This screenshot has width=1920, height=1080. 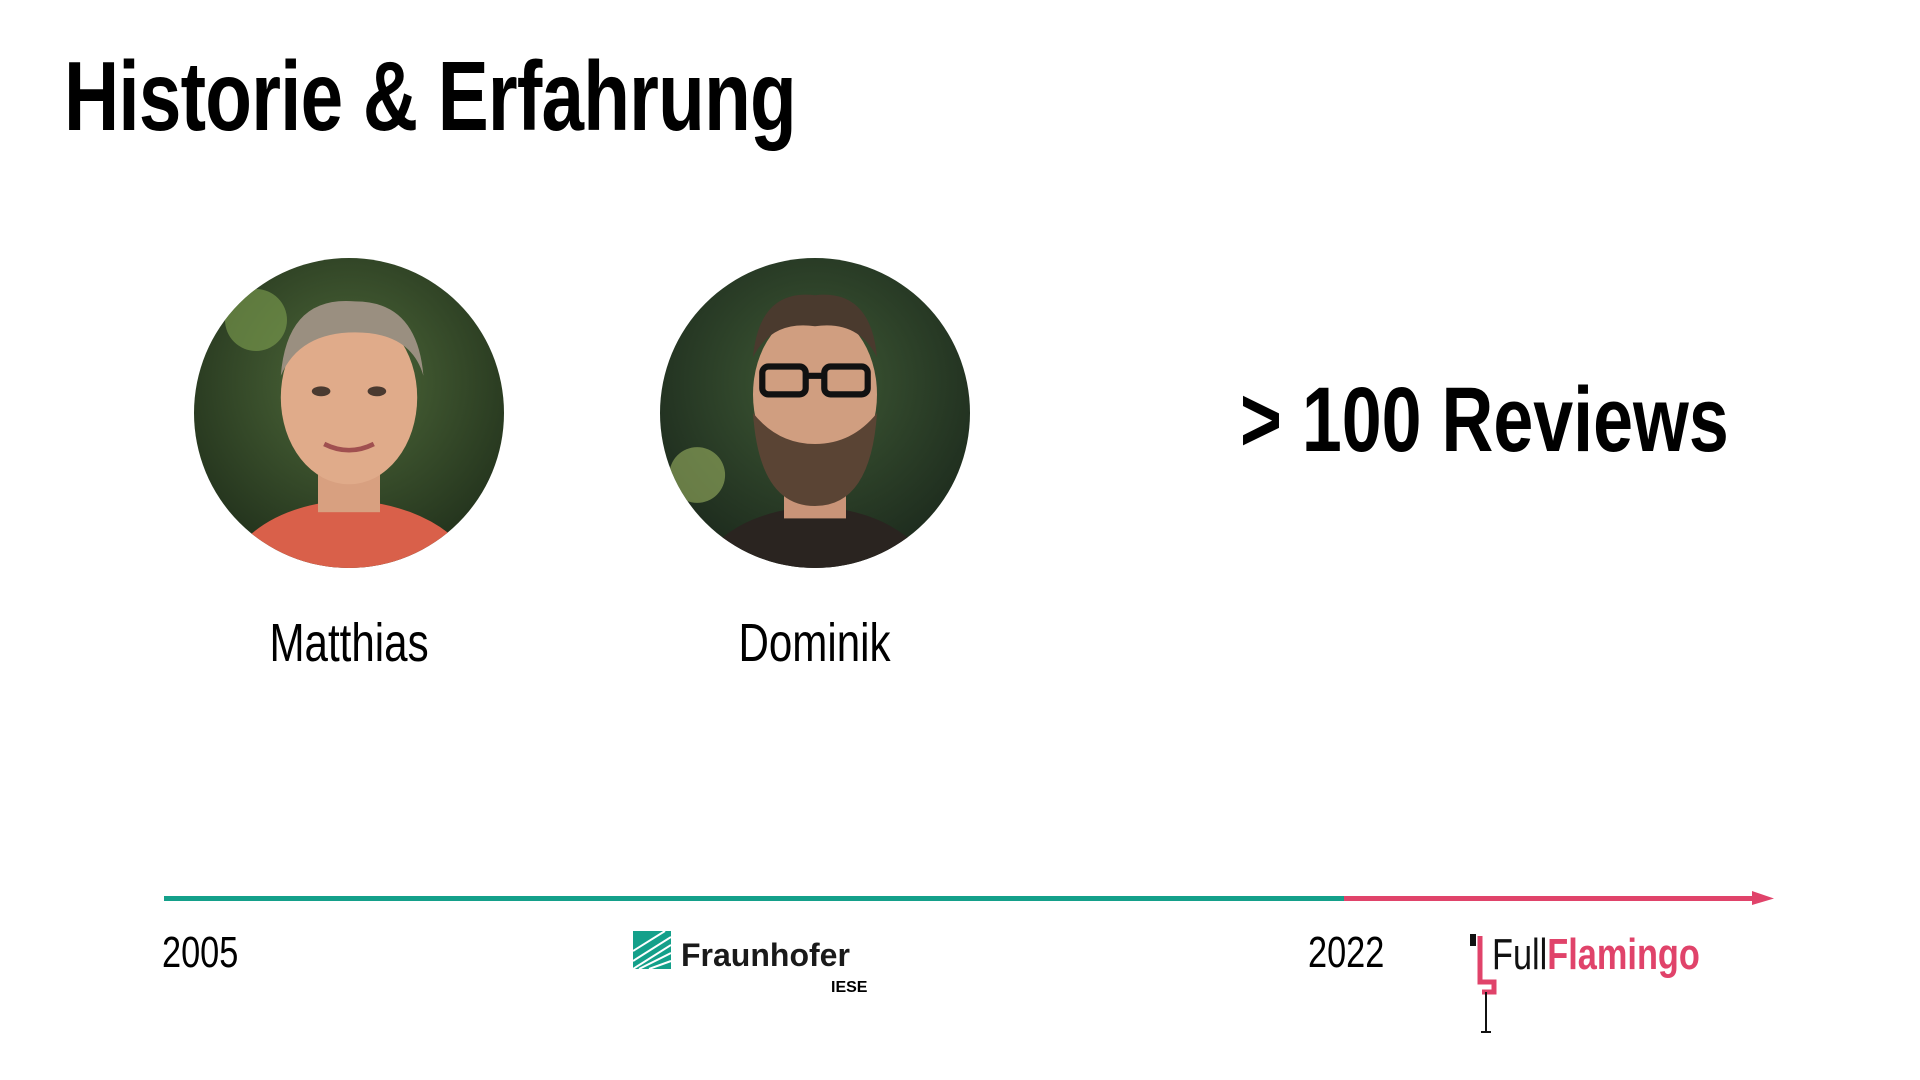 I want to click on fraunhofer-logo: Fraunhofer IESE, so click(x=753, y=966).